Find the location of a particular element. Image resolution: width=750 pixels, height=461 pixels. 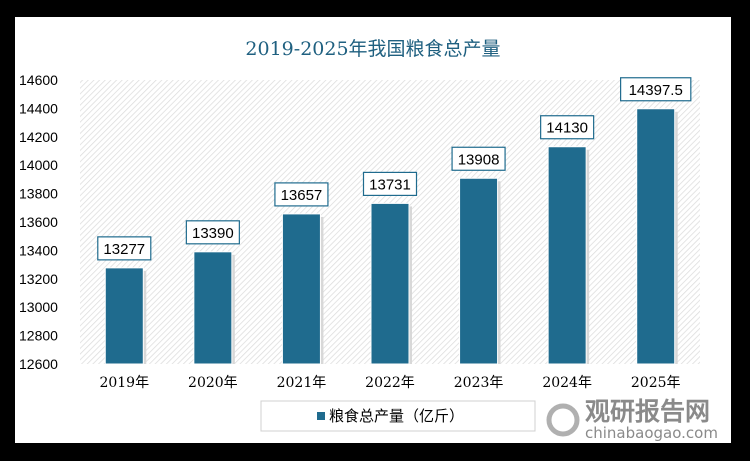

x-tick-label: 2019年 is located at coordinates (124, 383).